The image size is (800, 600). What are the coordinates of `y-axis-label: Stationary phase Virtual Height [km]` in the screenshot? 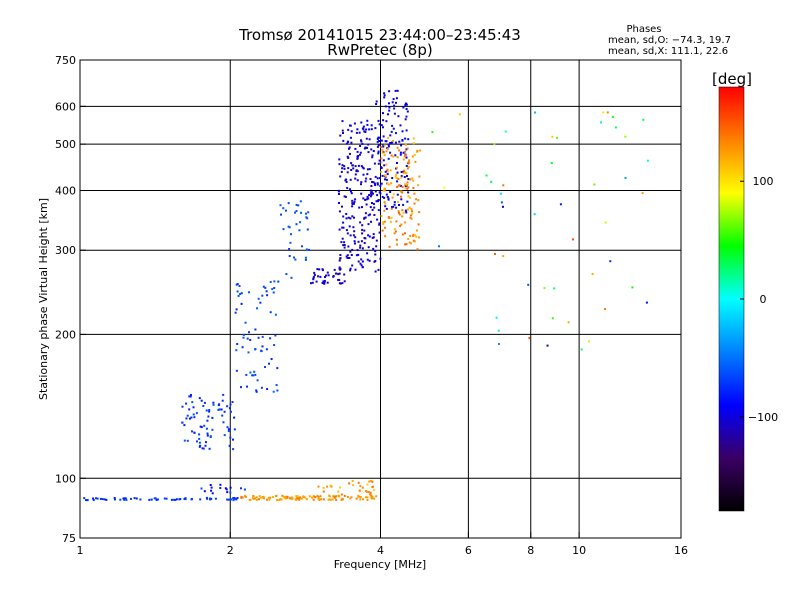 It's located at (43, 299).